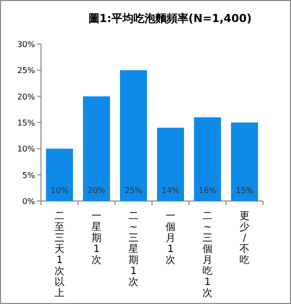 This screenshot has height=304, width=291. What do you see at coordinates (207, 190) in the screenshot?
I see `data-label: 16%` at bounding box center [207, 190].